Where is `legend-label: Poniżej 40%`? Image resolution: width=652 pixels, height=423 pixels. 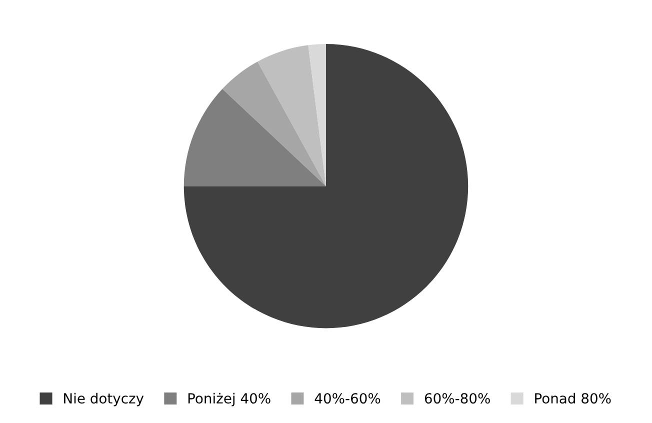
legend-label: Poniżej 40% is located at coordinates (229, 399).